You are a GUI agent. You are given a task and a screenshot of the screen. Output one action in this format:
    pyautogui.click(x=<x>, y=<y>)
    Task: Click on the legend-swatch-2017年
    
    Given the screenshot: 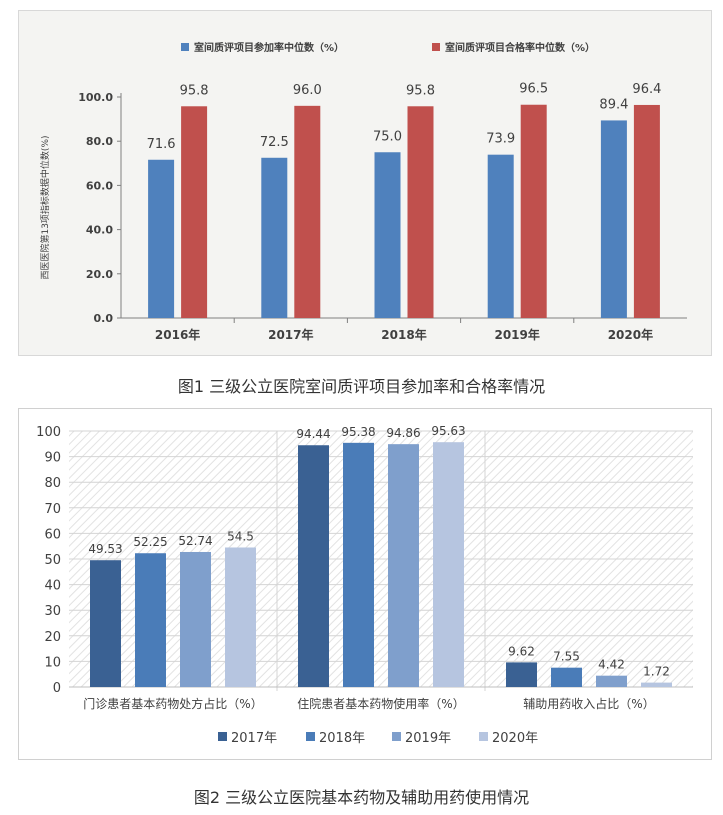 What is the action you would take?
    pyautogui.click(x=222, y=736)
    